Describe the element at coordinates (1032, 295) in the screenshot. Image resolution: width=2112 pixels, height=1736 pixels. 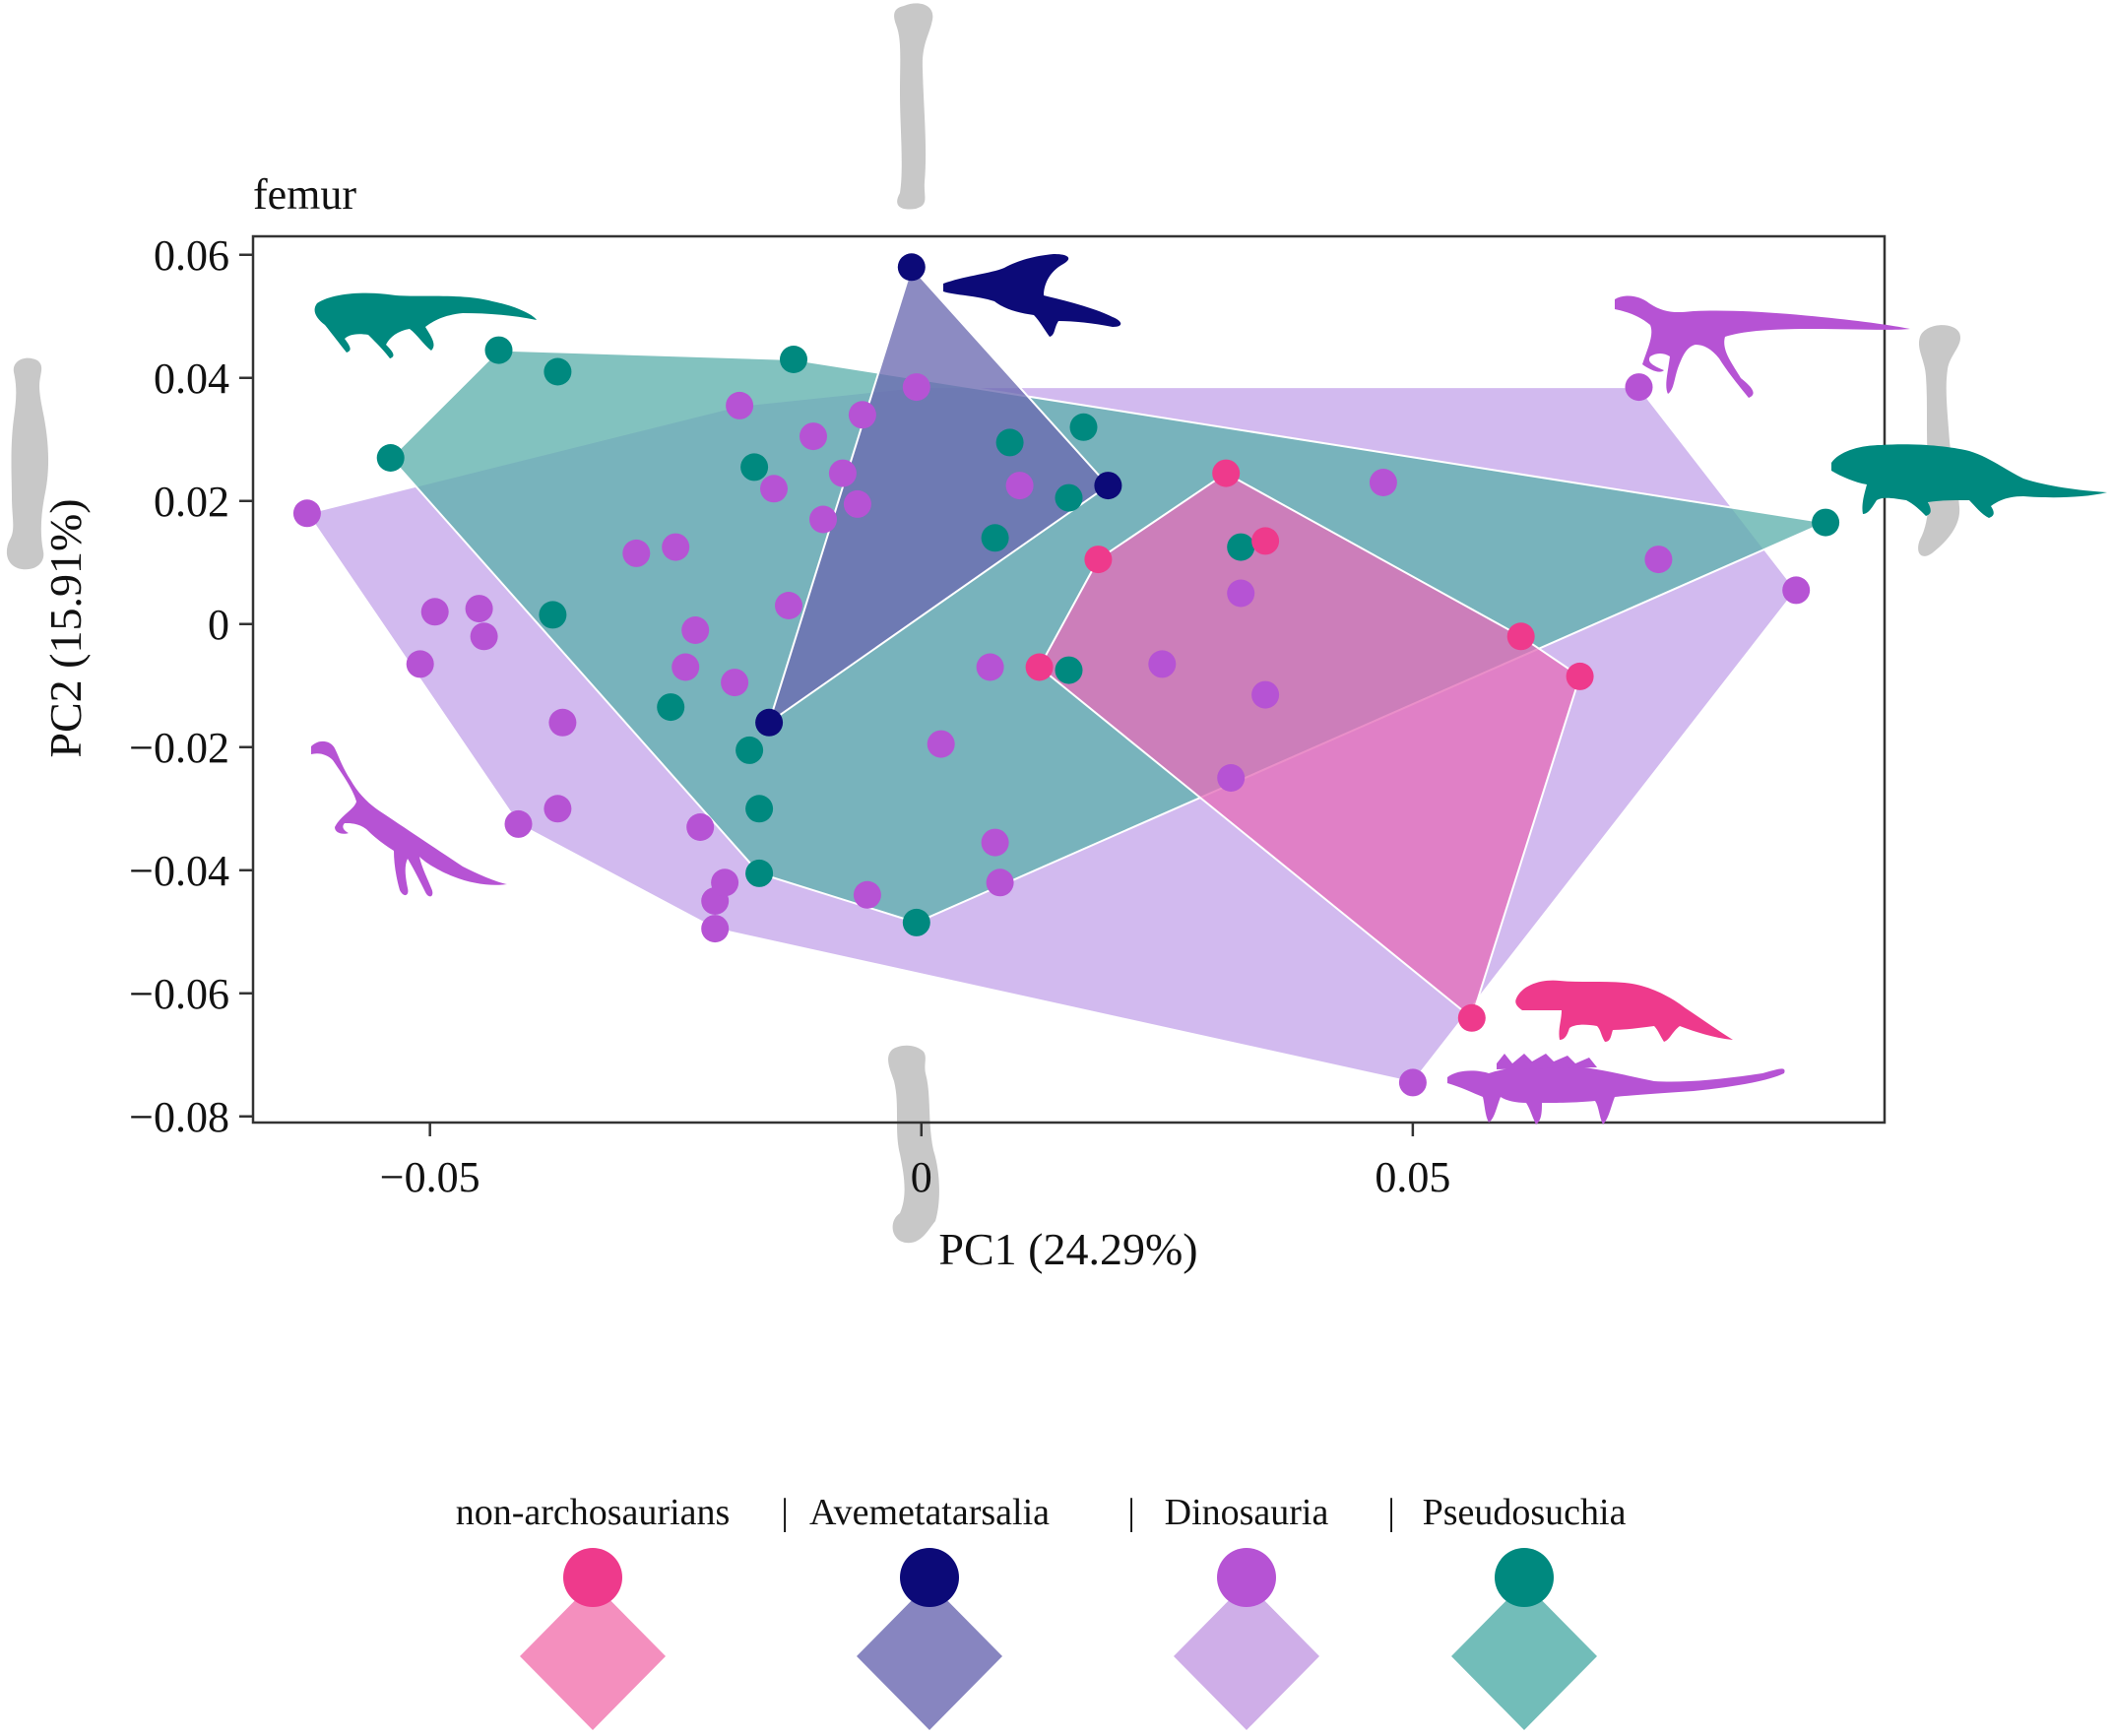
I see `pterosaur-silhouette` at that location.